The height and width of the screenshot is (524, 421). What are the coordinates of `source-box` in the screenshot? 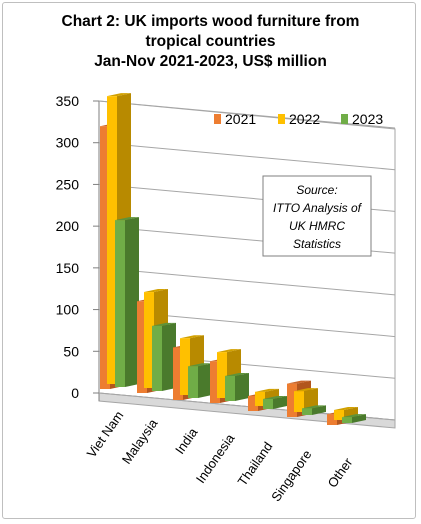 It's located at (317, 216).